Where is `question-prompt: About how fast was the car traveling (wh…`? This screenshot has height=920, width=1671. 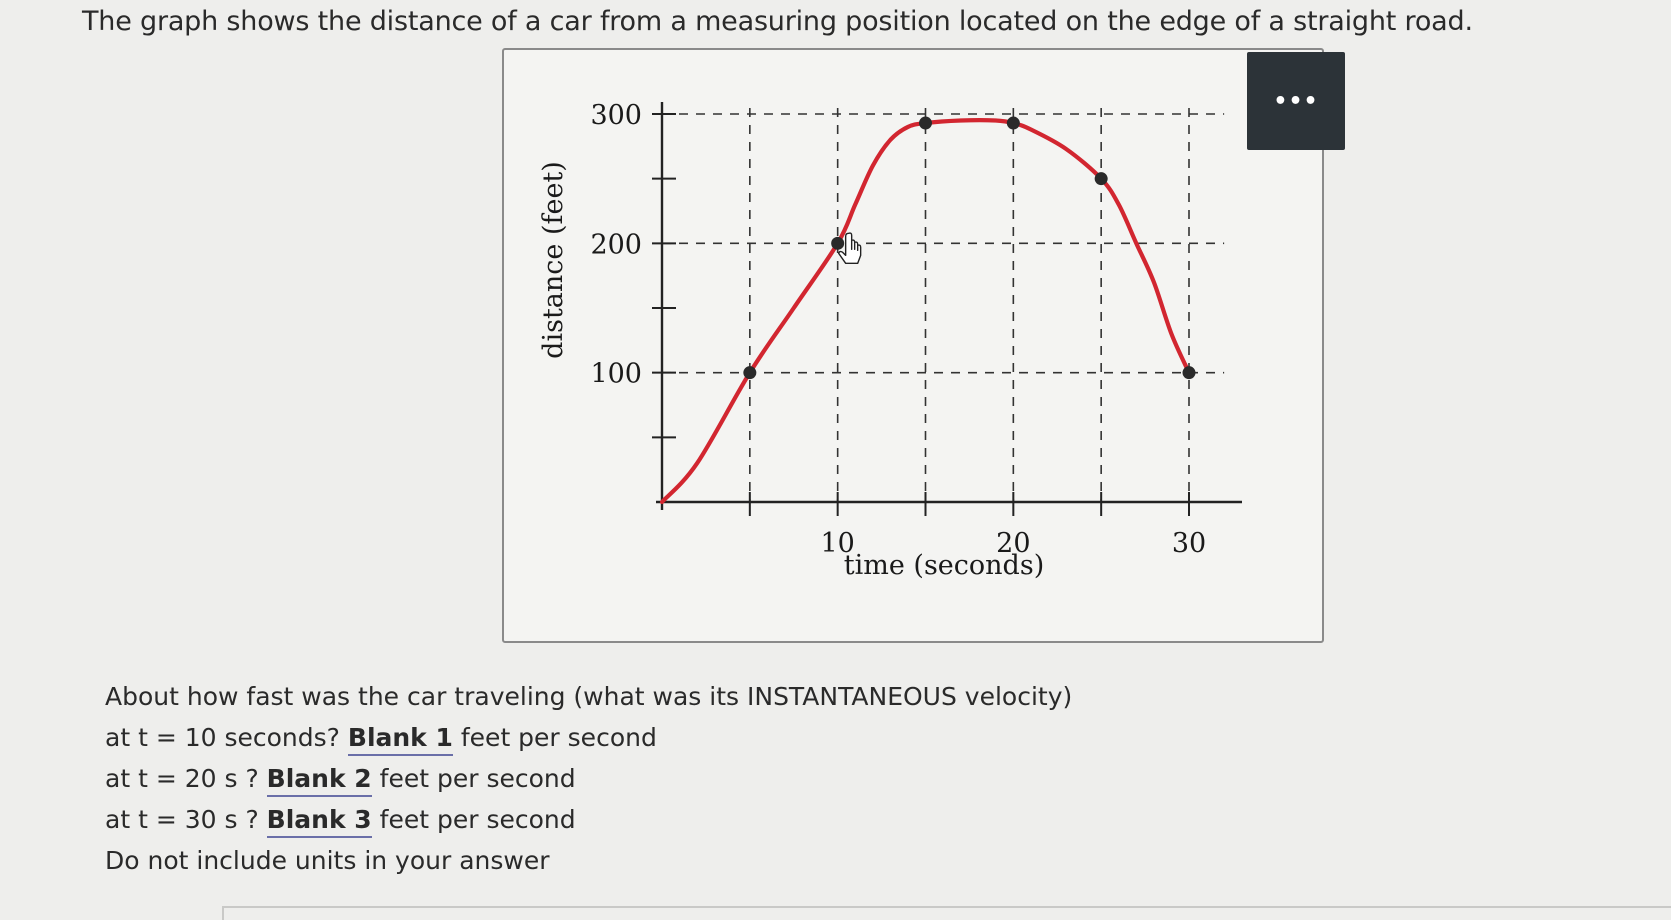 question-prompt: About how fast was the car traveling (wh… is located at coordinates (589, 696).